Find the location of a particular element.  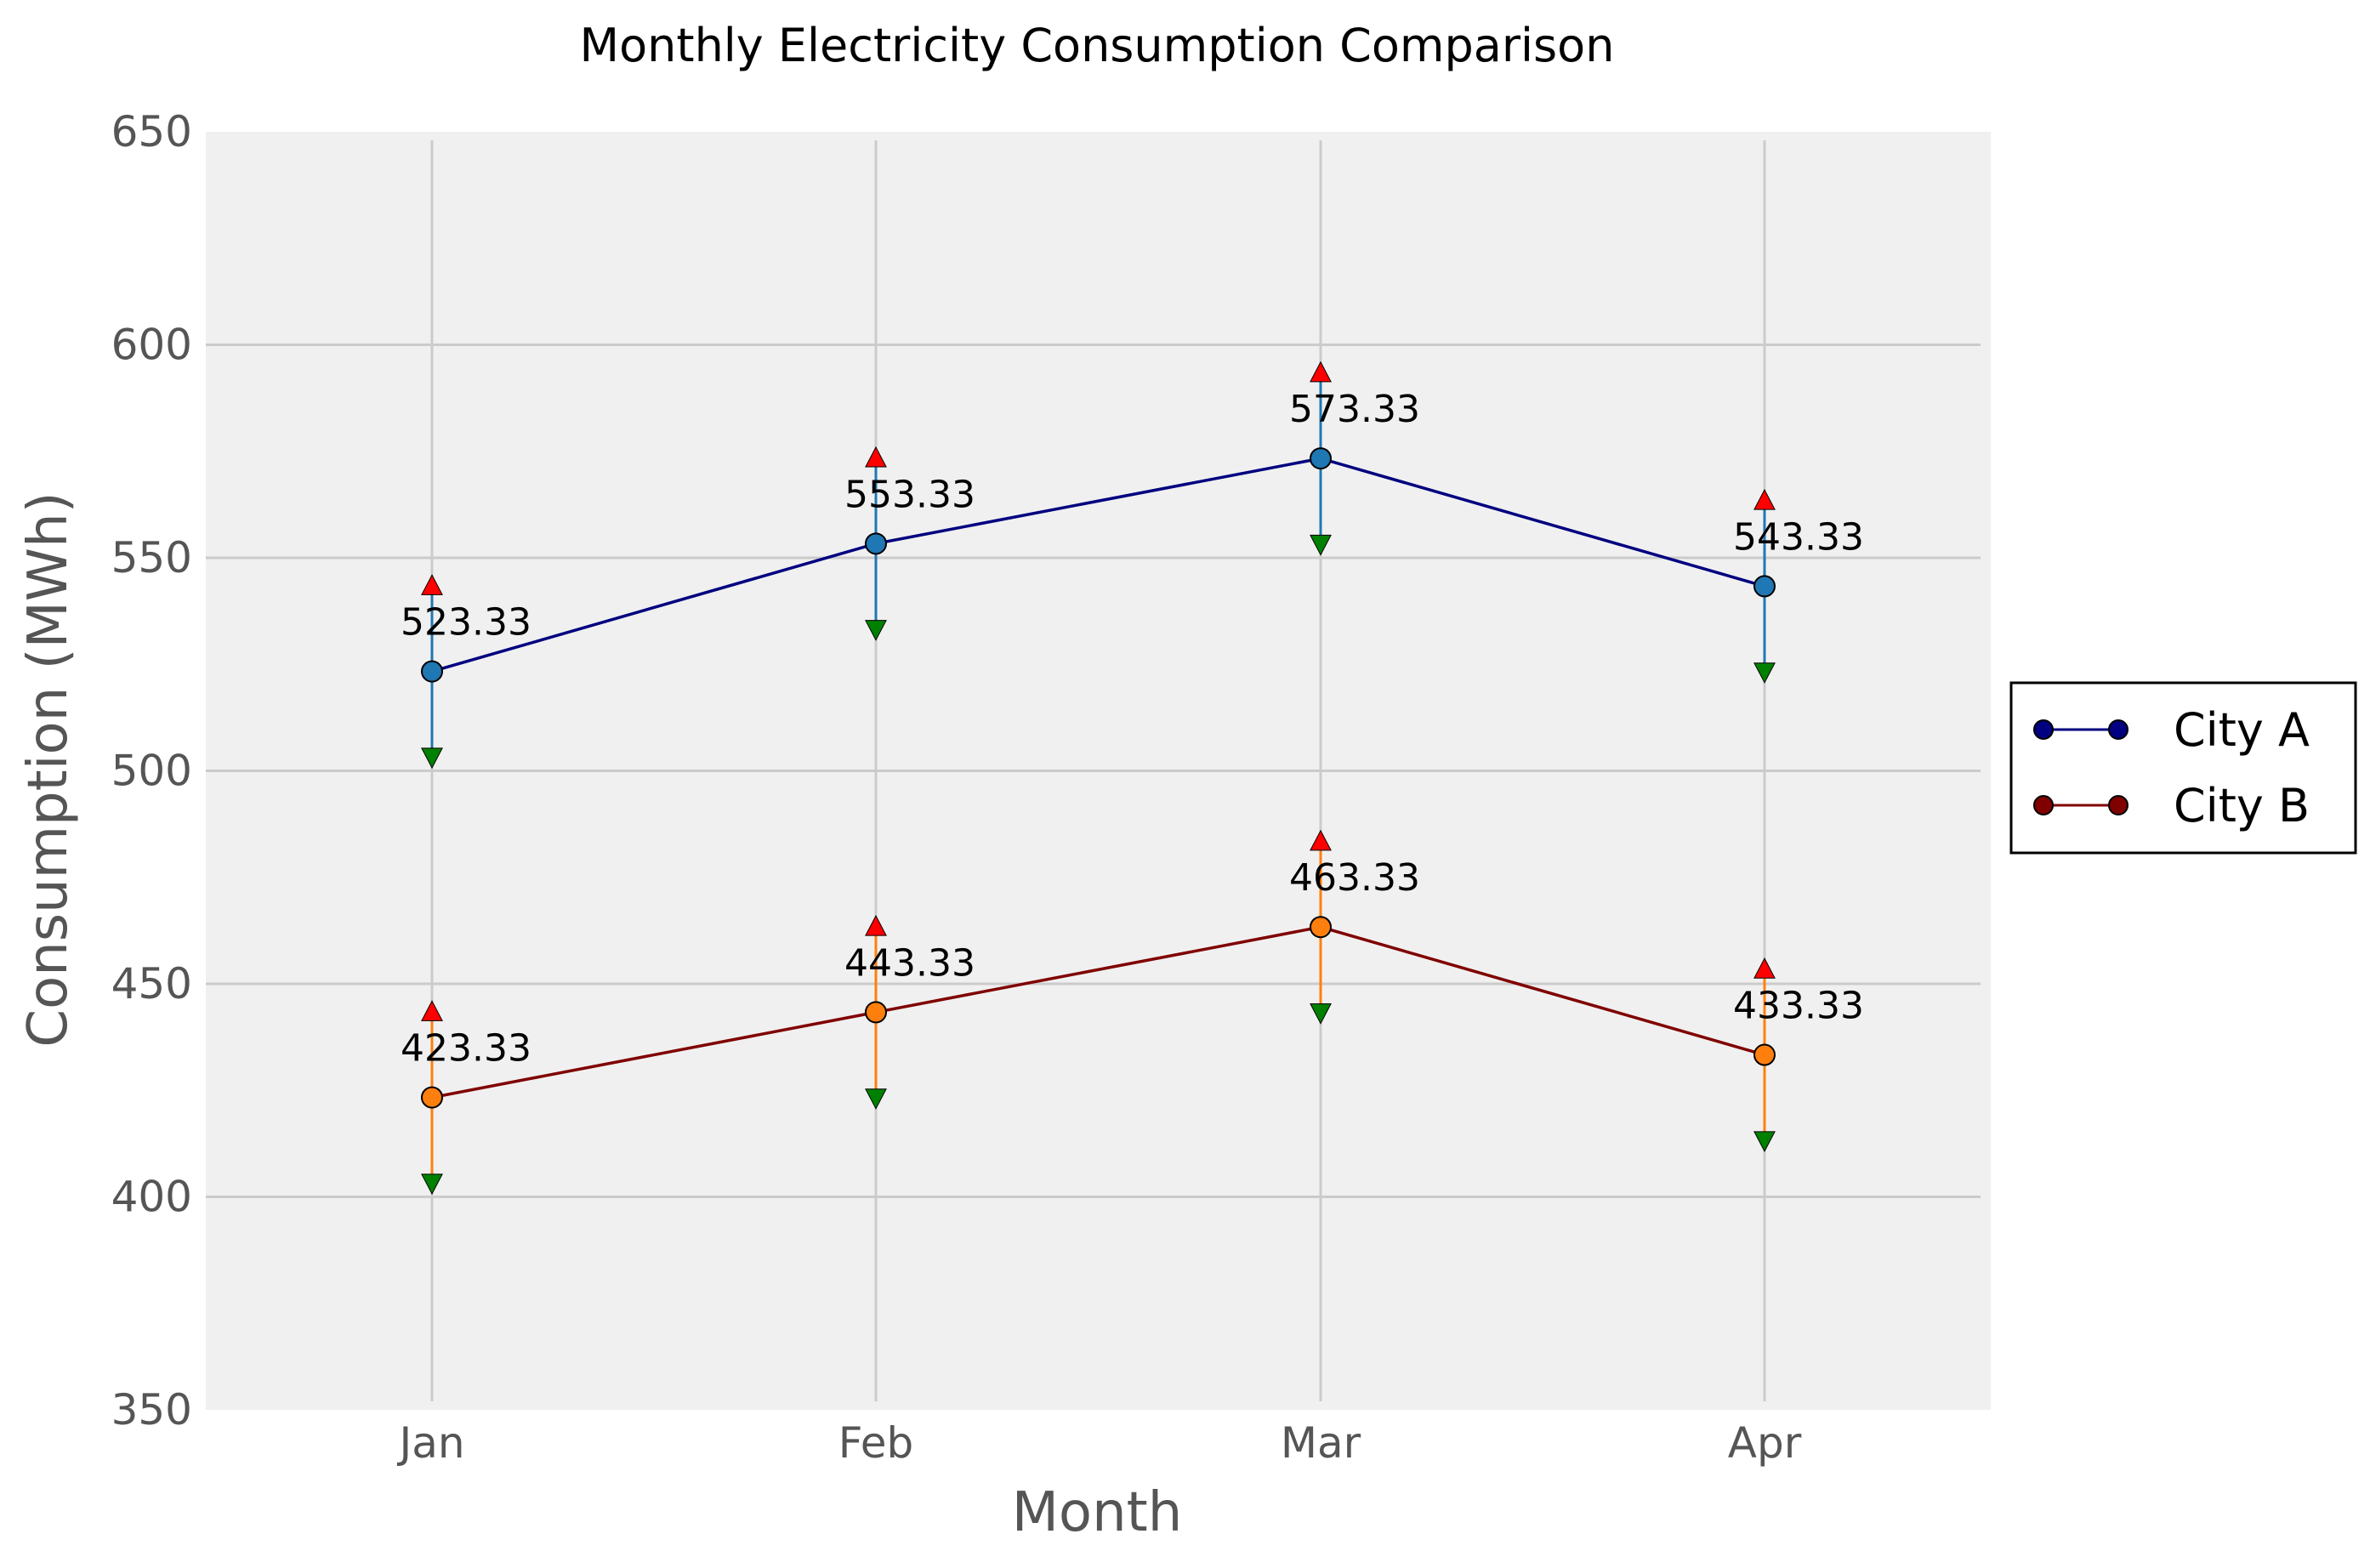

x-tick-label: Jan is located at coordinates (430, 1443).